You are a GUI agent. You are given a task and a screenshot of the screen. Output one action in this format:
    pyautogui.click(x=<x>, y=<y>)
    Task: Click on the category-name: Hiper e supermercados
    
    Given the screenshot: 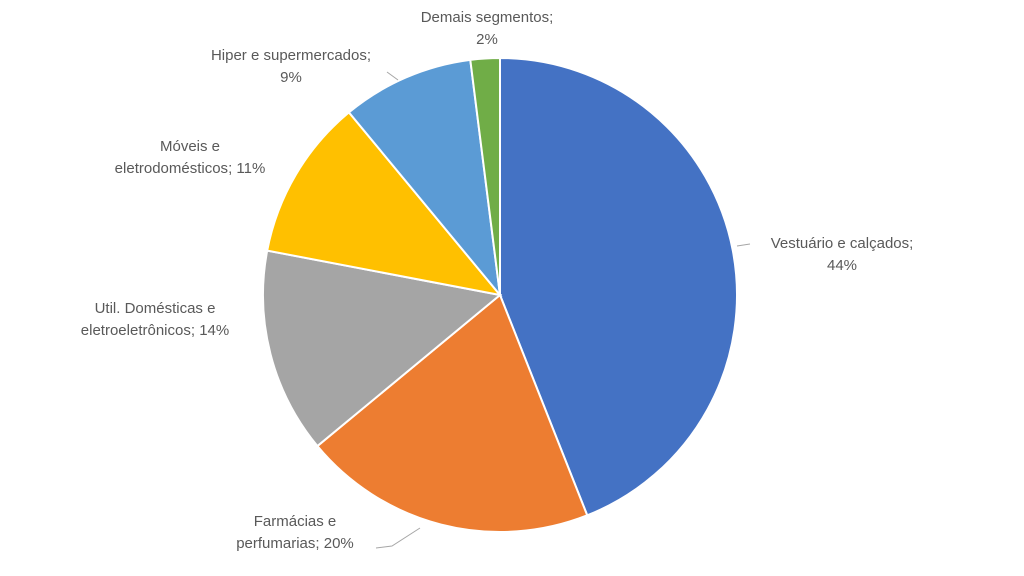 What is the action you would take?
    pyautogui.click(x=288, y=55)
    